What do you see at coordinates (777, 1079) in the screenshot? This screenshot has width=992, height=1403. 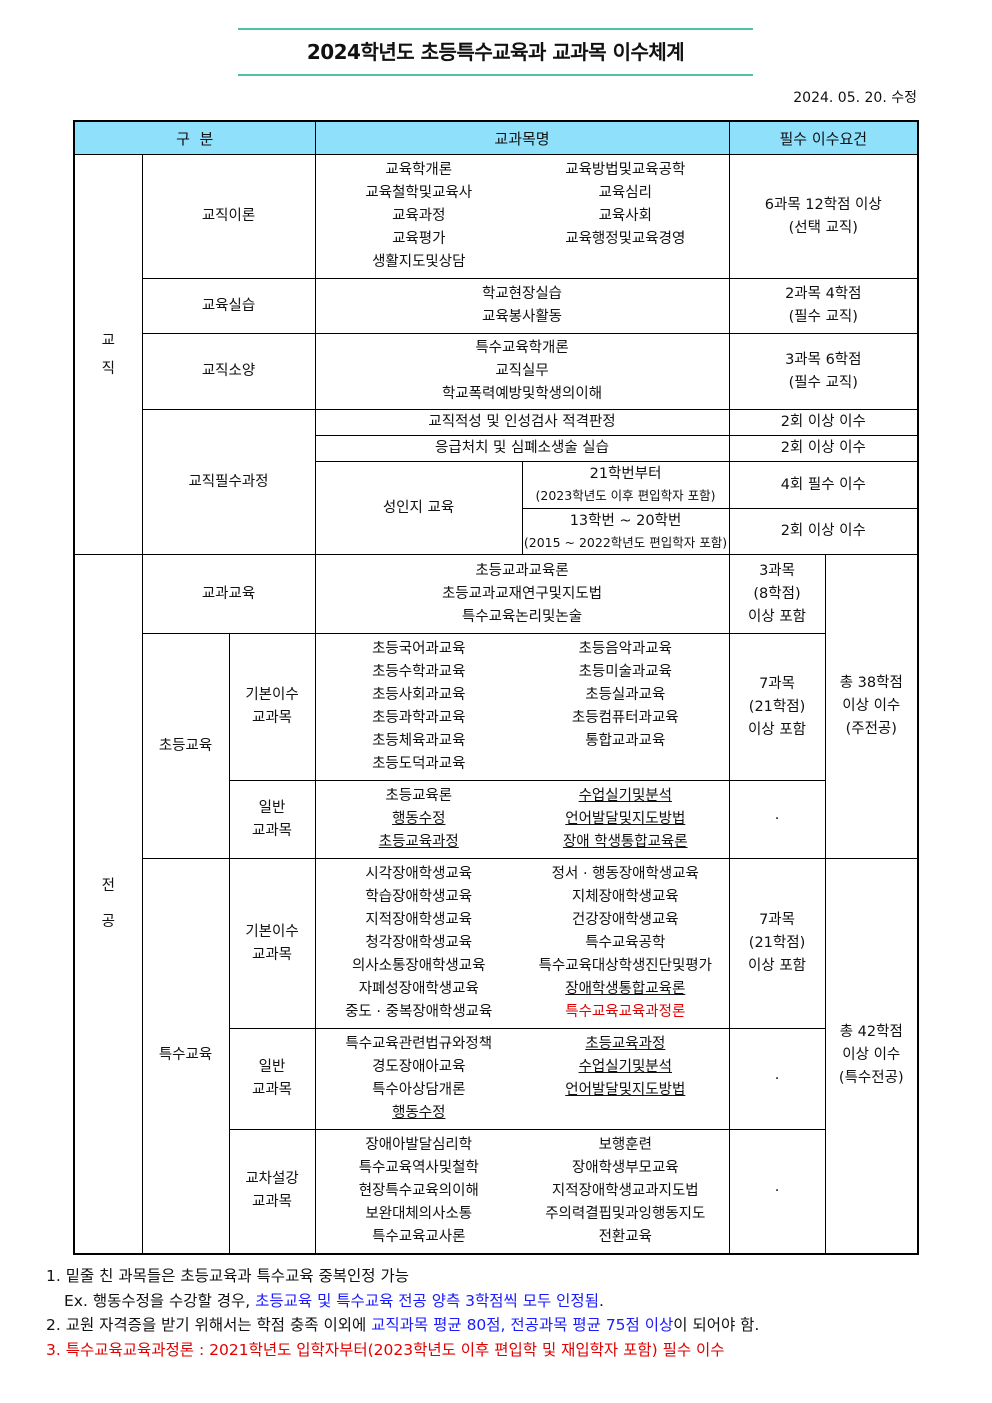 I see `spec-general-req: ·` at bounding box center [777, 1079].